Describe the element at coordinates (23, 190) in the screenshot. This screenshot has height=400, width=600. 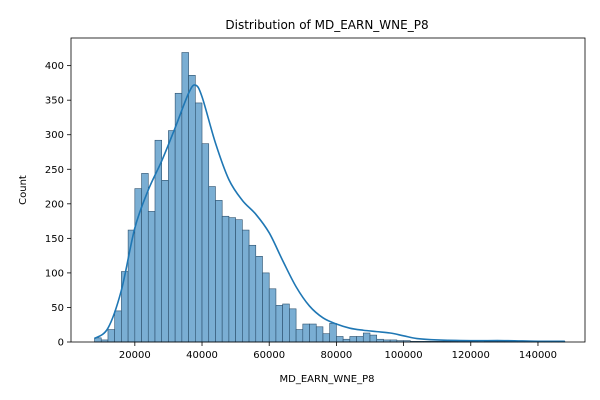
I see `y-axis-label: Count` at that location.